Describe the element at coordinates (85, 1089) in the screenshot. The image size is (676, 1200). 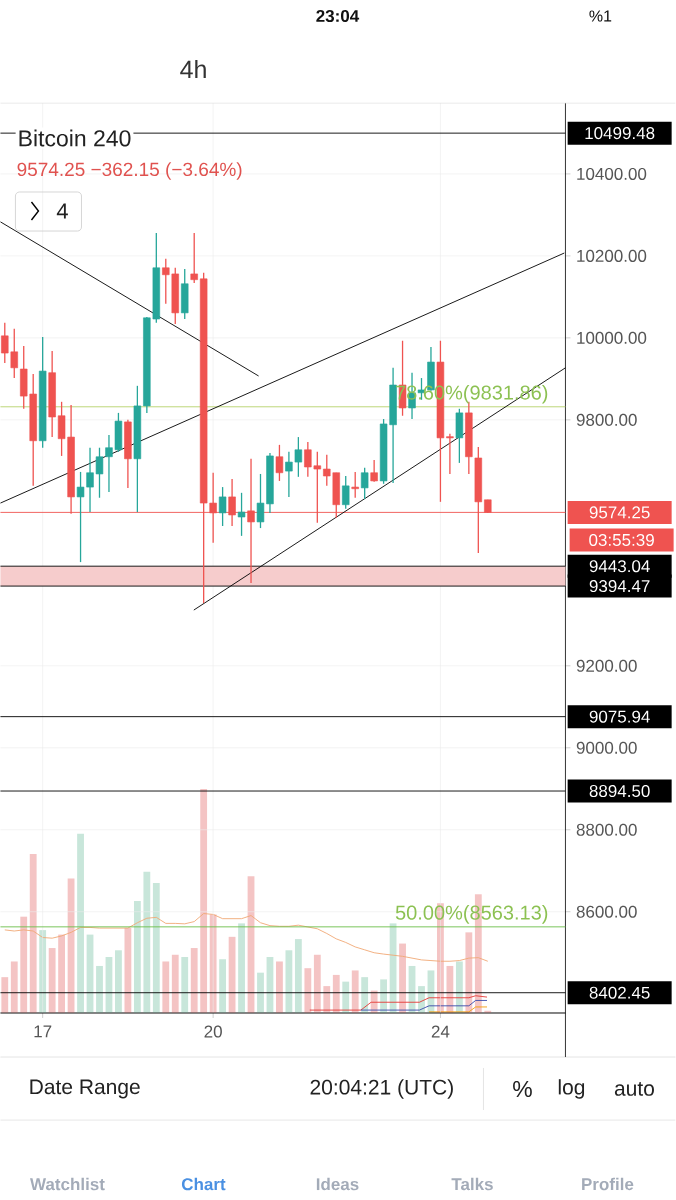
I see `text: Date Range` at that location.